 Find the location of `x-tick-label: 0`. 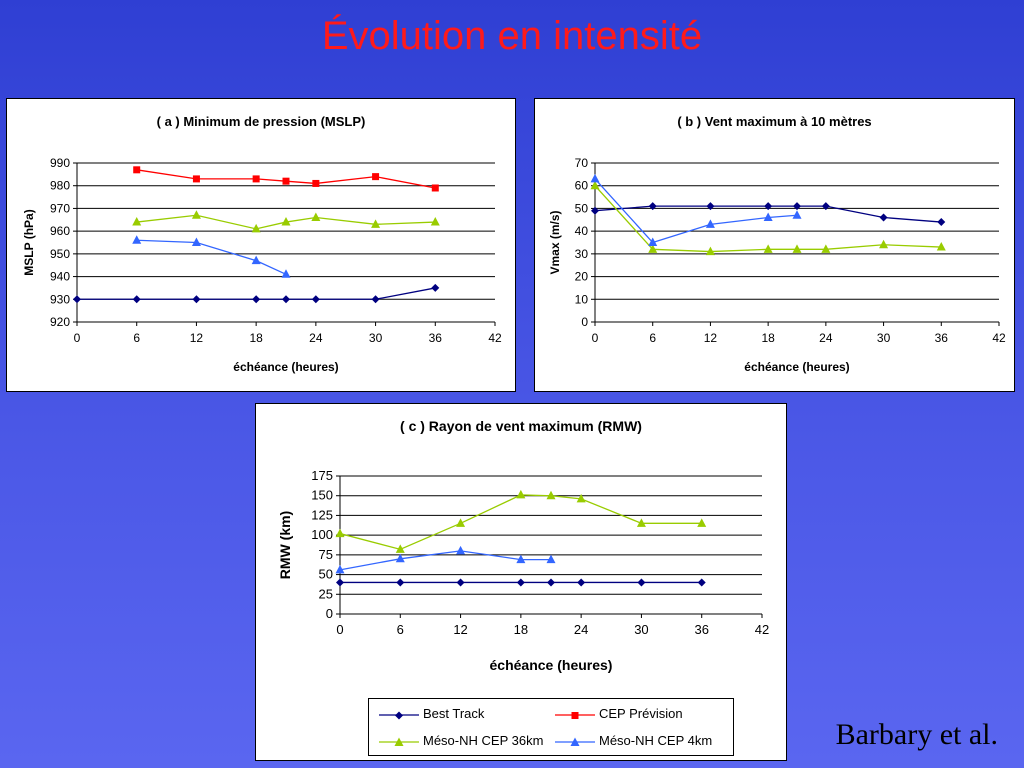

x-tick-label: 0 is located at coordinates (339, 629).